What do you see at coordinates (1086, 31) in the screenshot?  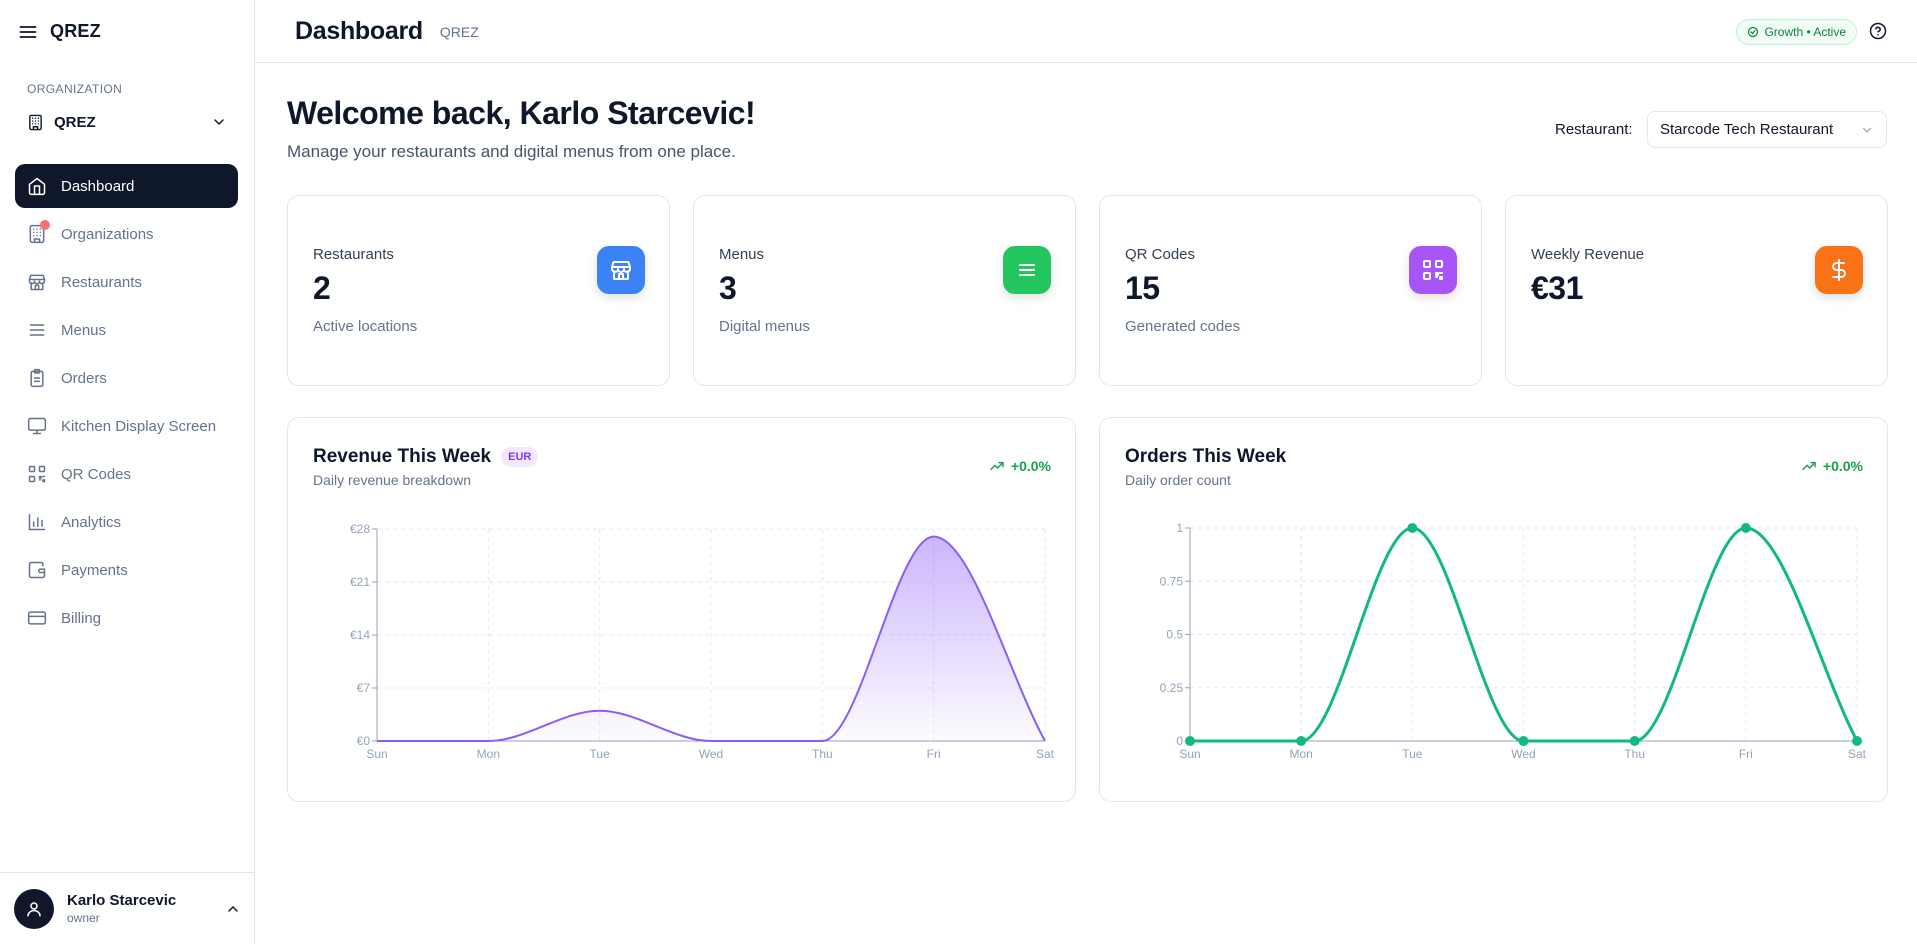 I see `top-header: Dashboard QREZ Growth • Active` at bounding box center [1086, 31].